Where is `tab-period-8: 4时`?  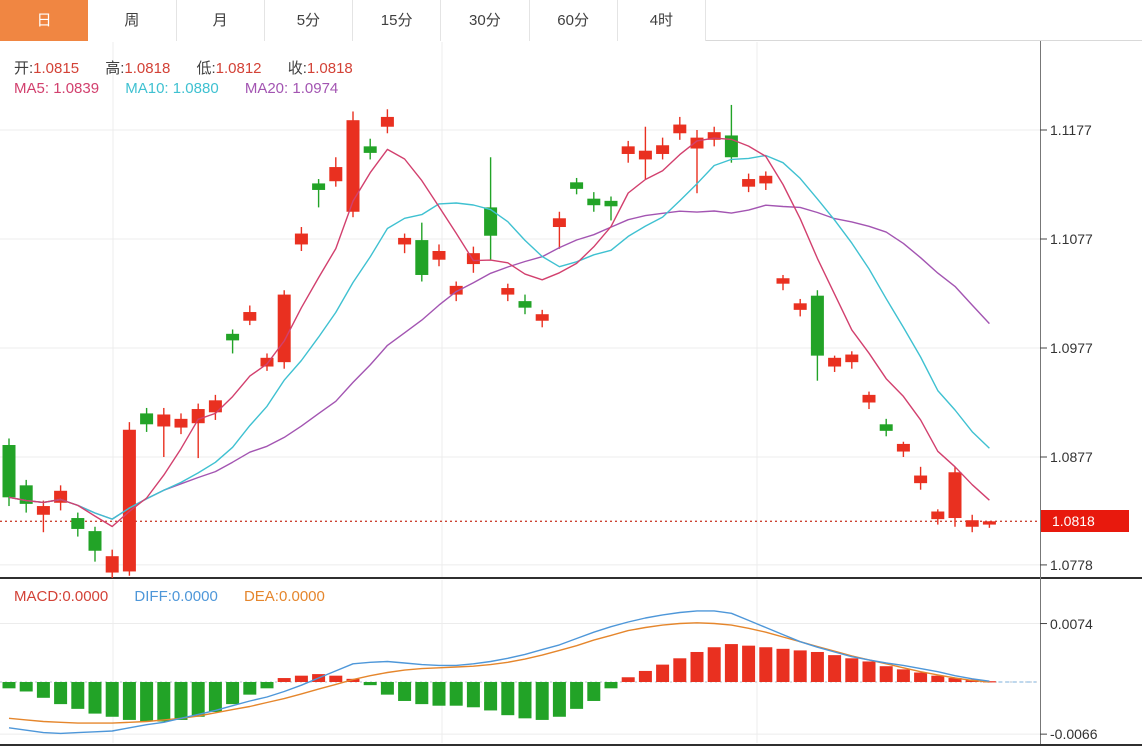
tab-period-8: 4时 is located at coordinates (661, 20).